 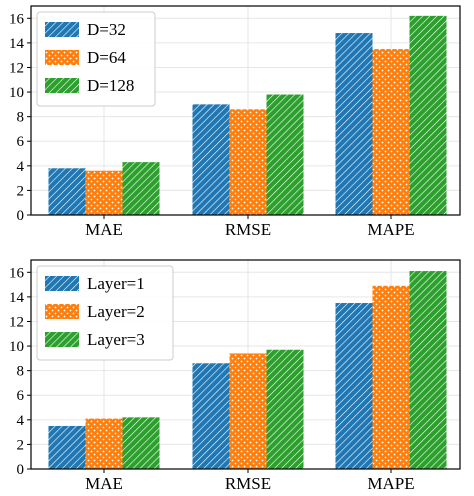 What do you see at coordinates (211, 159) in the screenshot?
I see `bar-d-32-rmse` at bounding box center [211, 159].